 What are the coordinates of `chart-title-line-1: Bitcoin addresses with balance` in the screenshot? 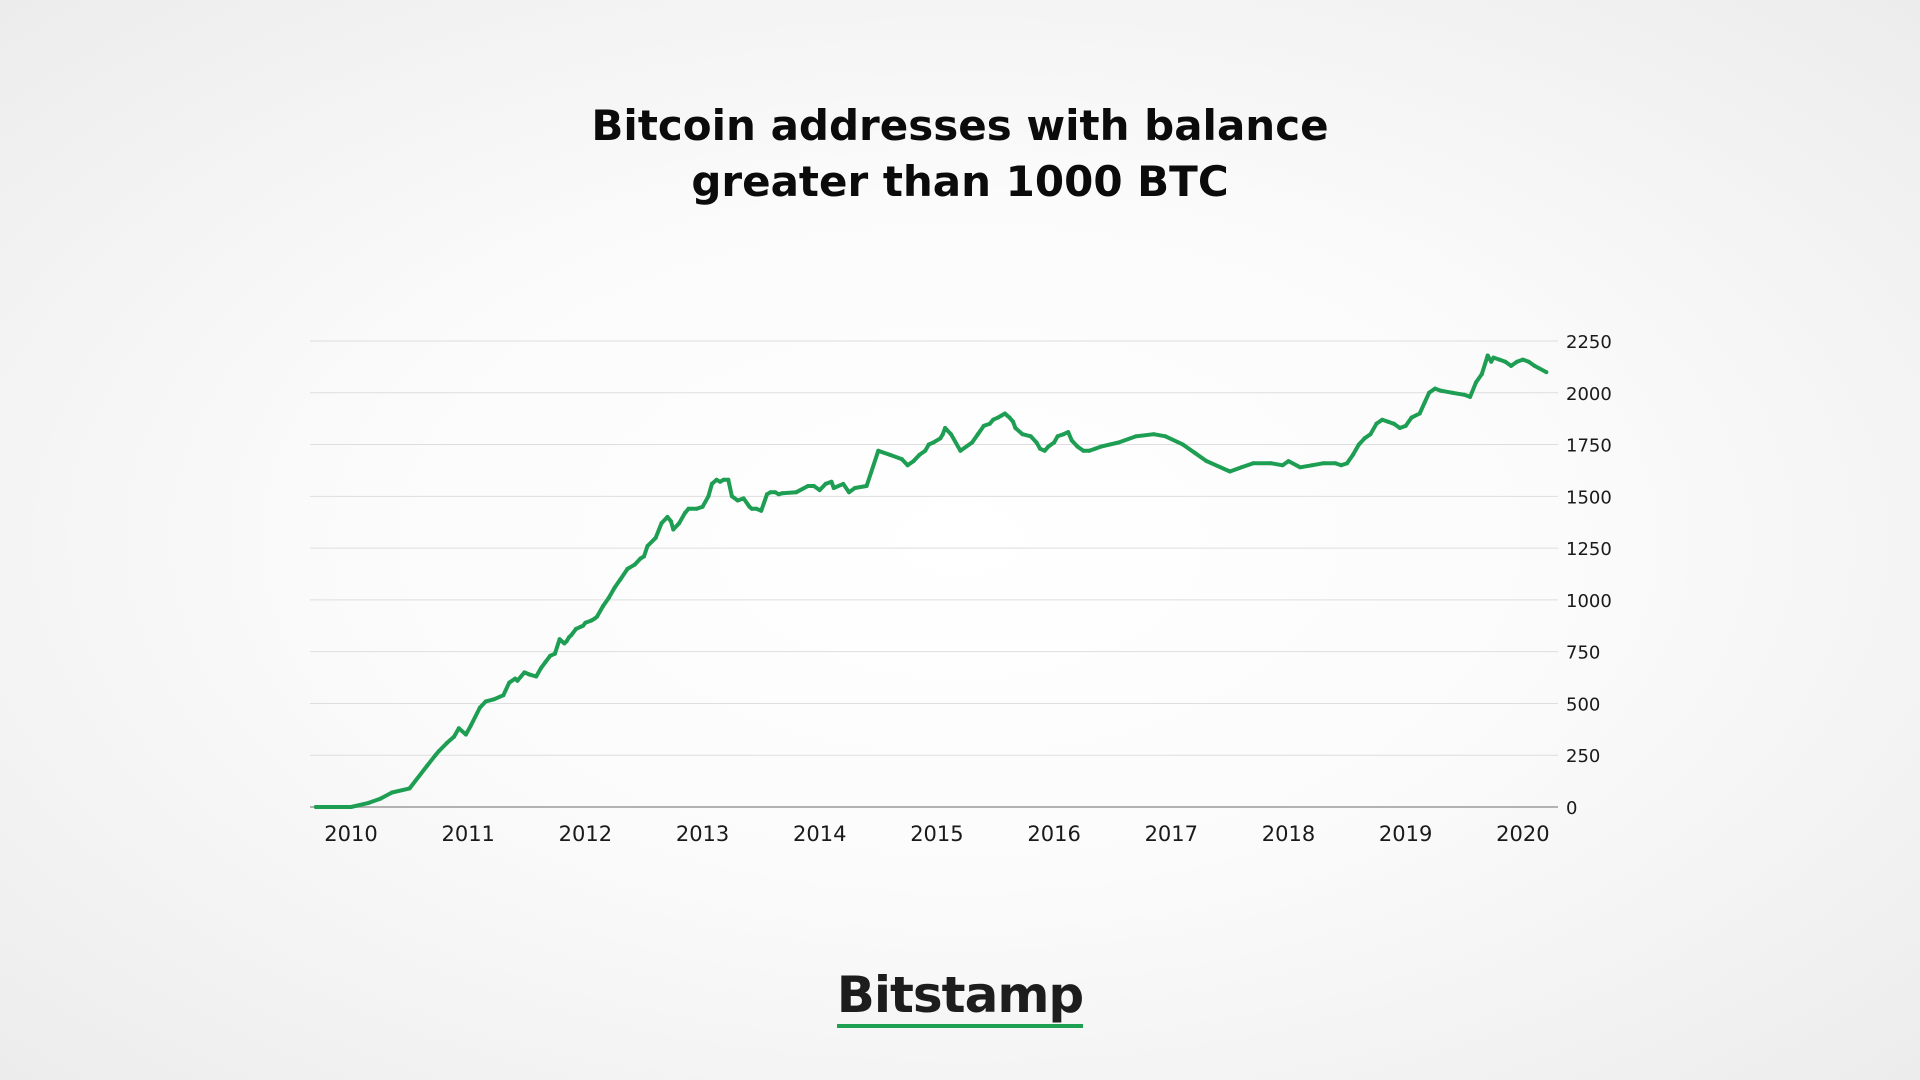 It's located at (960, 125).